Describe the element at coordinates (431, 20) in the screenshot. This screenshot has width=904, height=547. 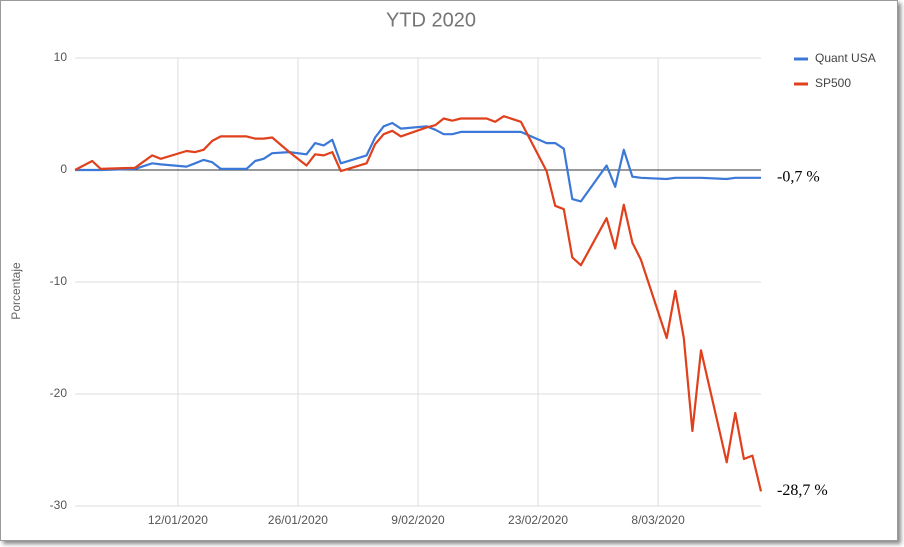
I see `chart-title: YTD 2020` at that location.